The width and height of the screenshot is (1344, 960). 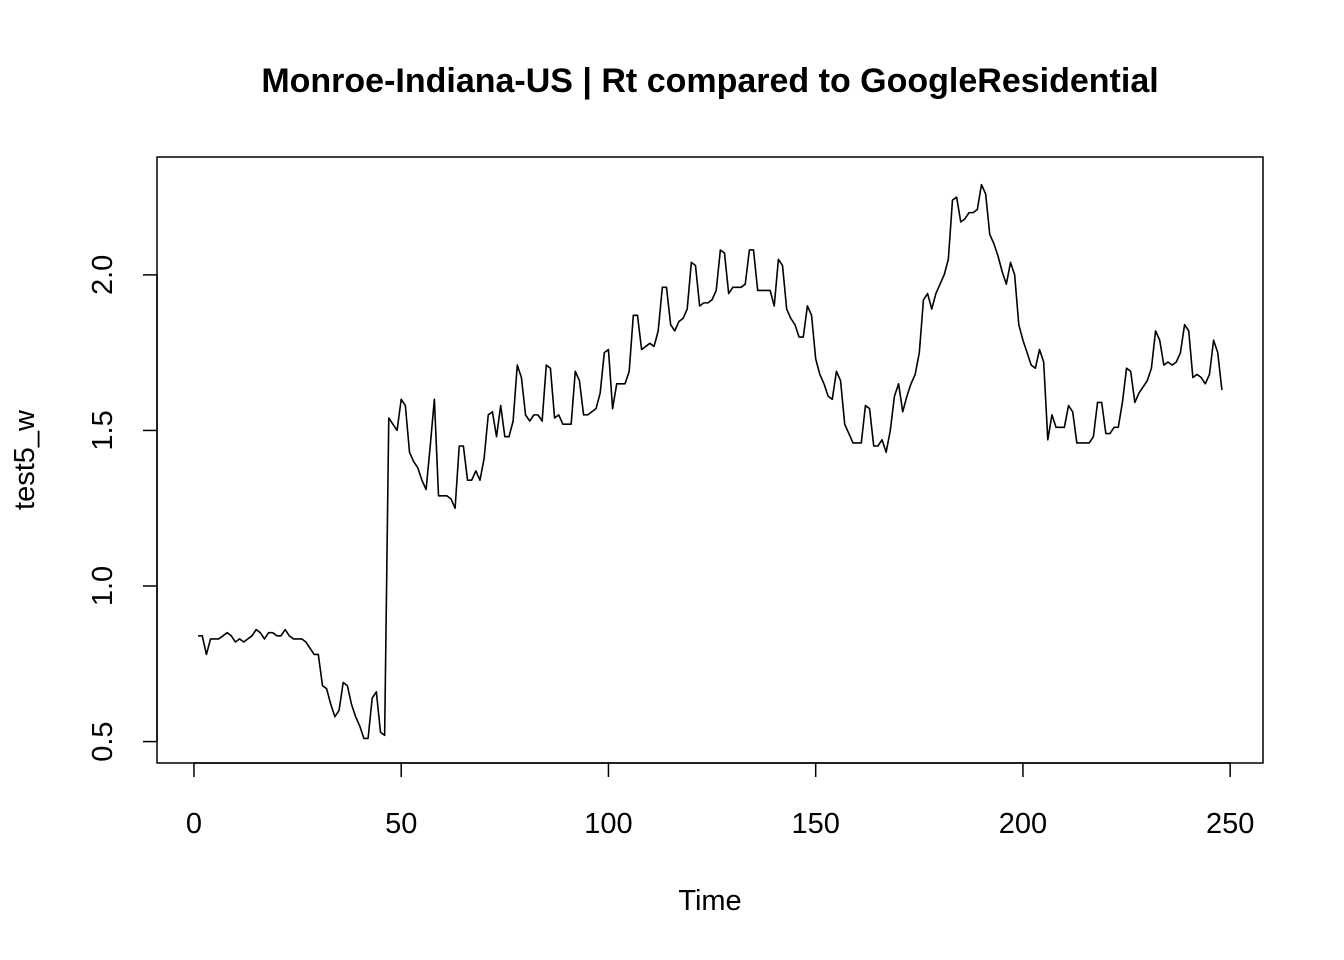 What do you see at coordinates (709, 901) in the screenshot?
I see `x-axis-label: Time` at bounding box center [709, 901].